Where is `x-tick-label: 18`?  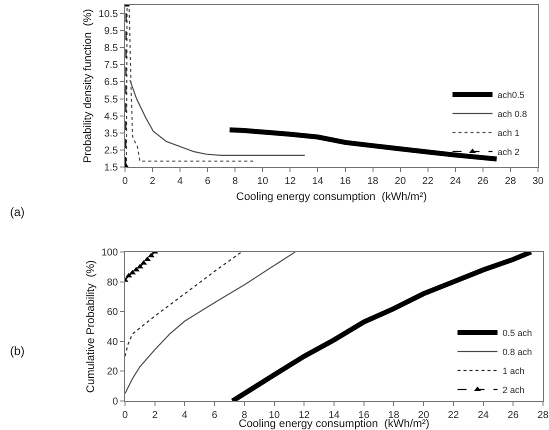 x-tick-label: 18 is located at coordinates (373, 181).